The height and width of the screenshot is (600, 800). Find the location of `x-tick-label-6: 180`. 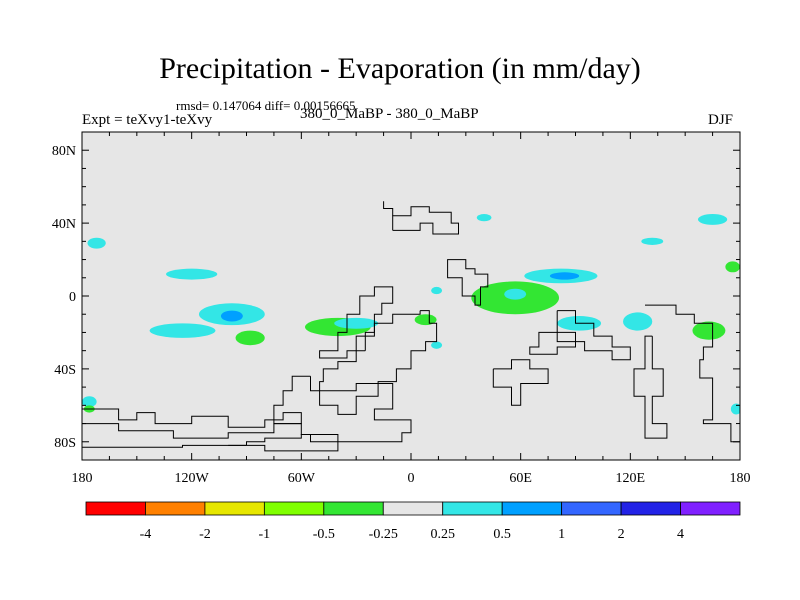

x-tick-label-6: 180 is located at coordinates (740, 478).